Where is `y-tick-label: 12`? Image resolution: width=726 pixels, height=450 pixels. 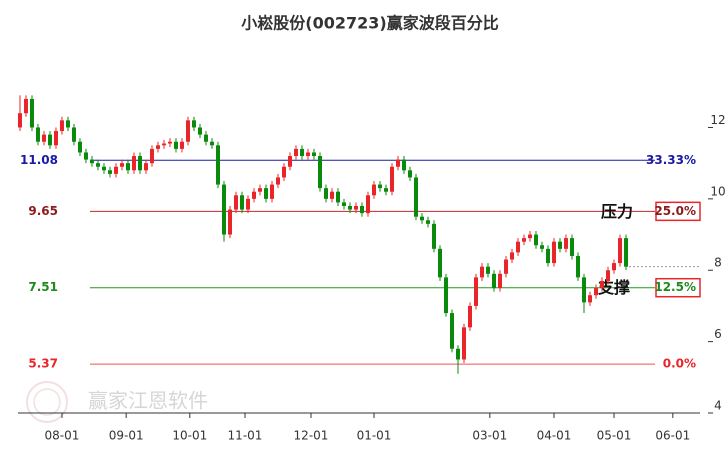
y-tick-label: 12 is located at coordinates (717, 120).